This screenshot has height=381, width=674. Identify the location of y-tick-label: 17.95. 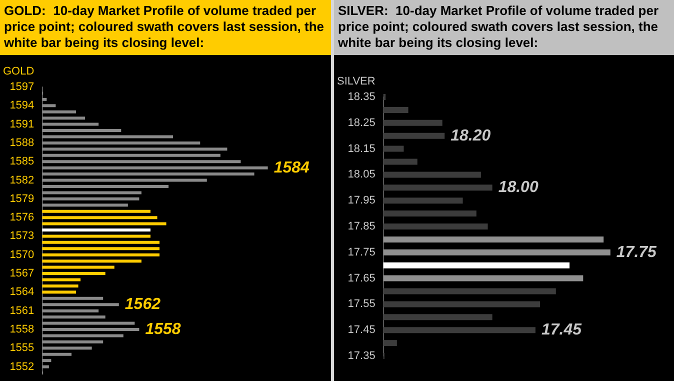
(362, 200).